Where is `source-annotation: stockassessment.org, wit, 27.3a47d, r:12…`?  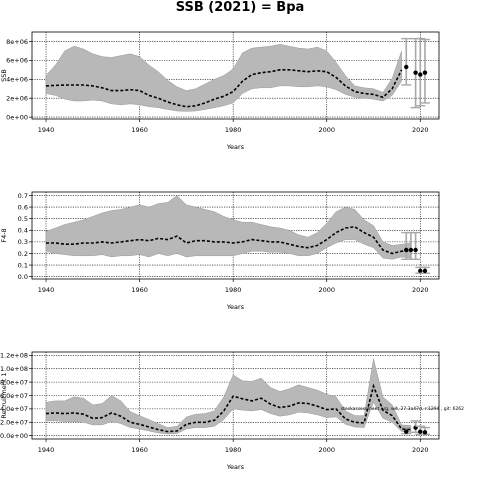
source-annotation: stockassessment.org, wit, 27.3a47d, r:12… is located at coordinates (402, 409).